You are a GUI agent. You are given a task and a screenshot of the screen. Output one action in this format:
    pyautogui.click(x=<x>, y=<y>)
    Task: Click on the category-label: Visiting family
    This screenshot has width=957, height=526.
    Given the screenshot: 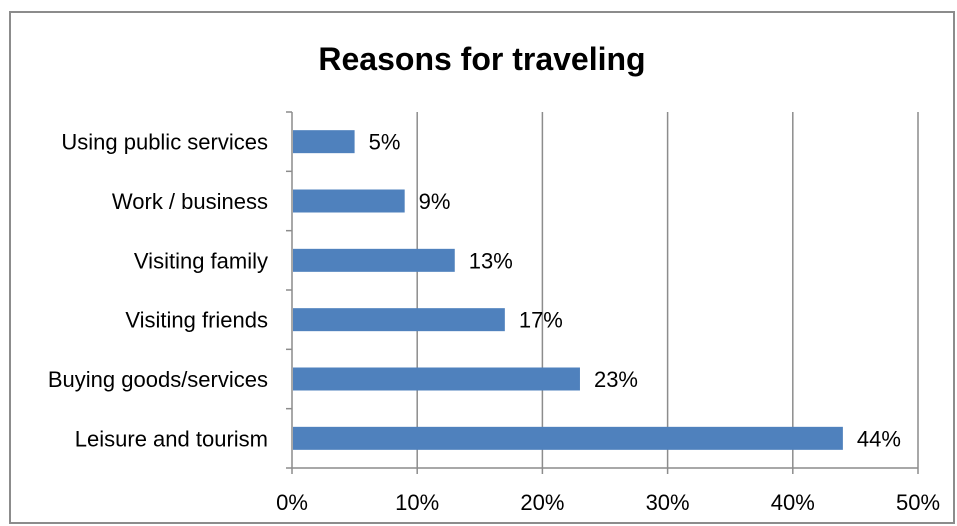 What is the action you would take?
    pyautogui.click(x=201, y=260)
    